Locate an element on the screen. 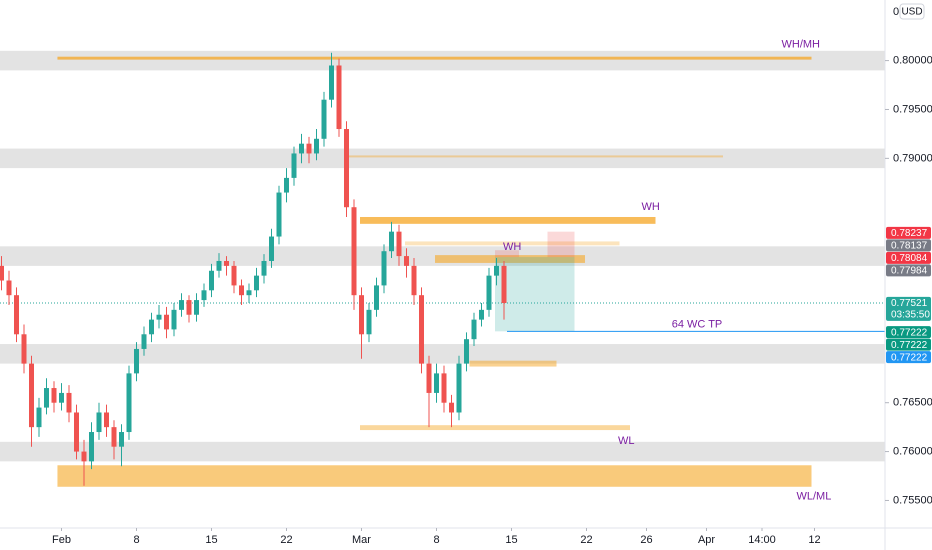  target-zone is located at coordinates (535, 294).